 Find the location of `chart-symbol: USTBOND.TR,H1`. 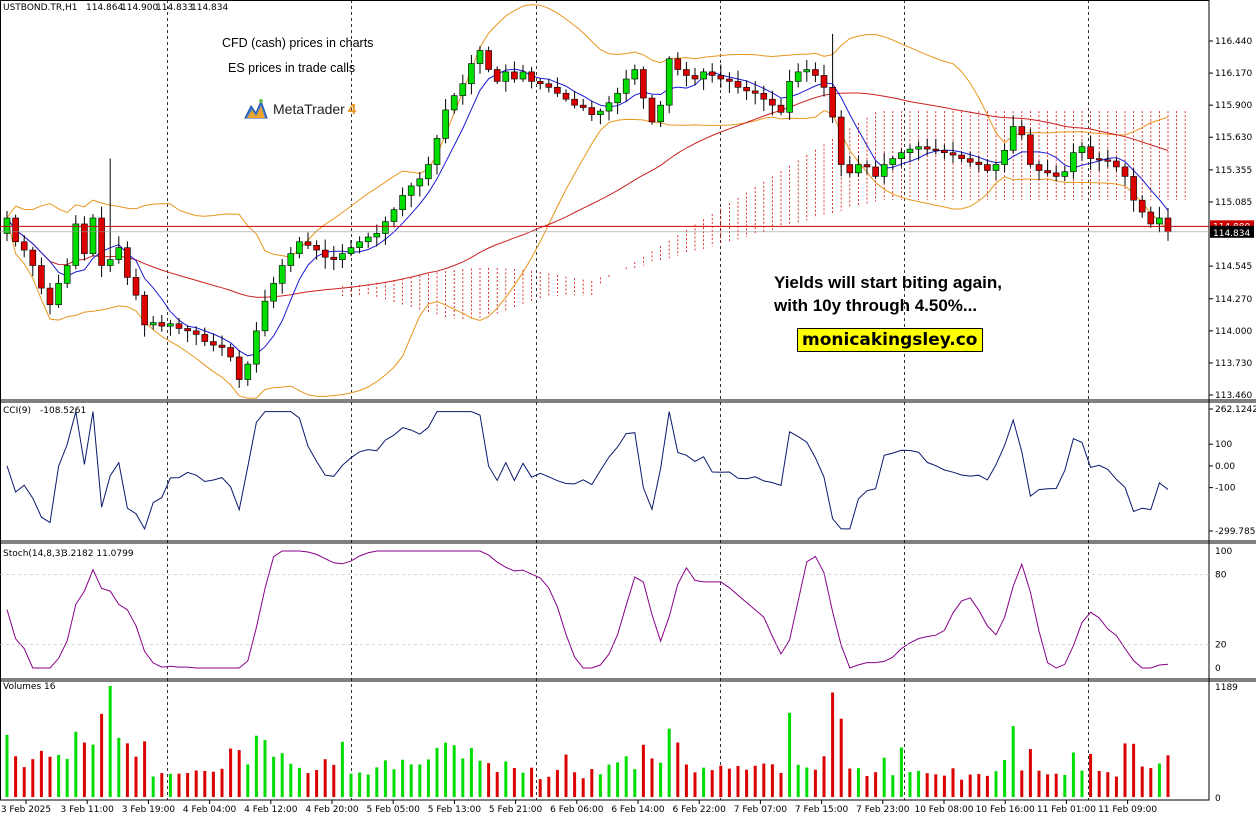

chart-symbol: USTBOND.TR,H1 is located at coordinates (40, 8).